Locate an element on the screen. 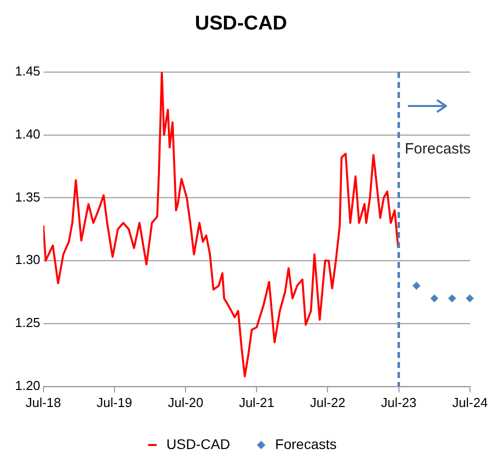  ref-line-label: Forecasts is located at coordinates (437, 149).